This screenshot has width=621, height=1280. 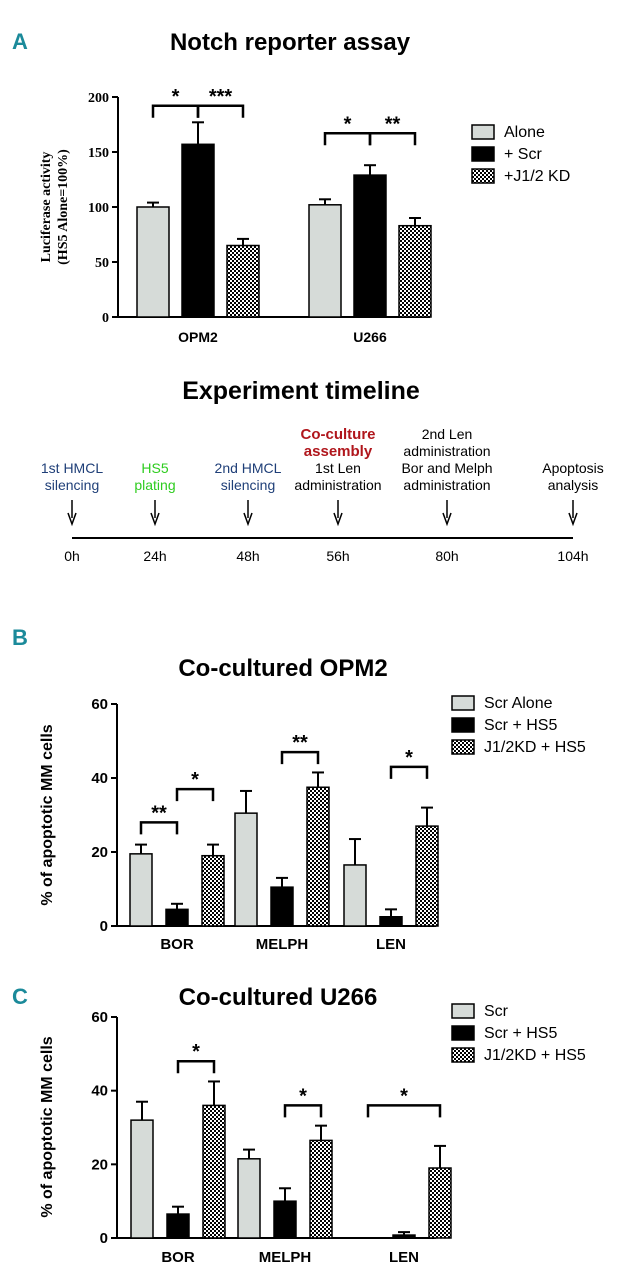 I want to click on y-tick-label: 50, so click(x=102, y=263).